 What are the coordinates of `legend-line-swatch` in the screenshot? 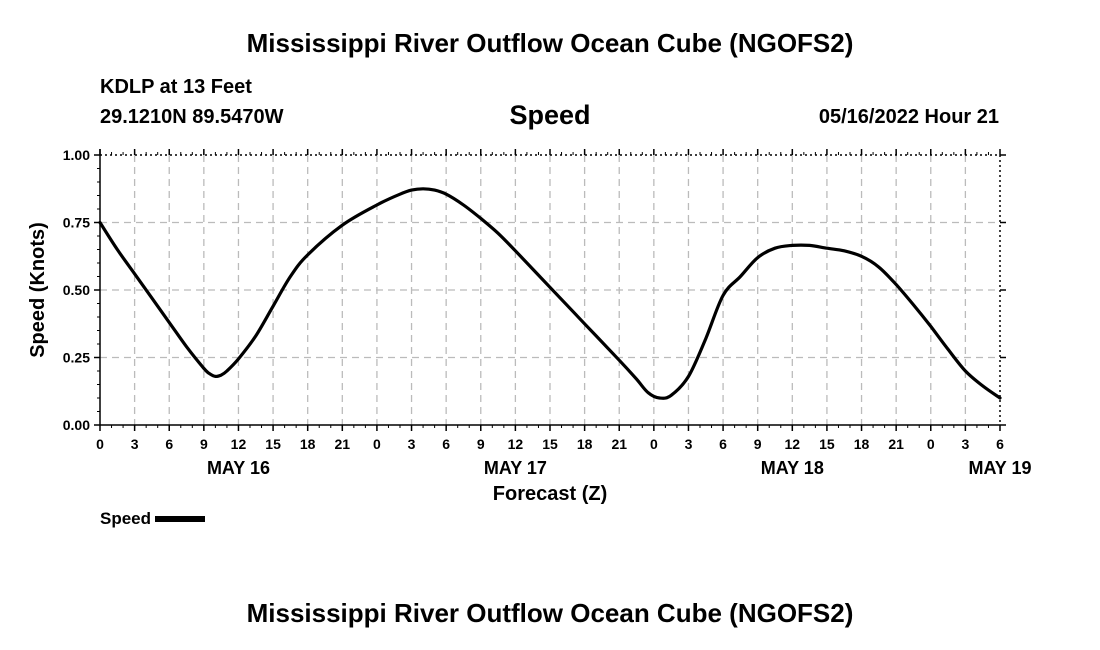 It's located at (180, 519).